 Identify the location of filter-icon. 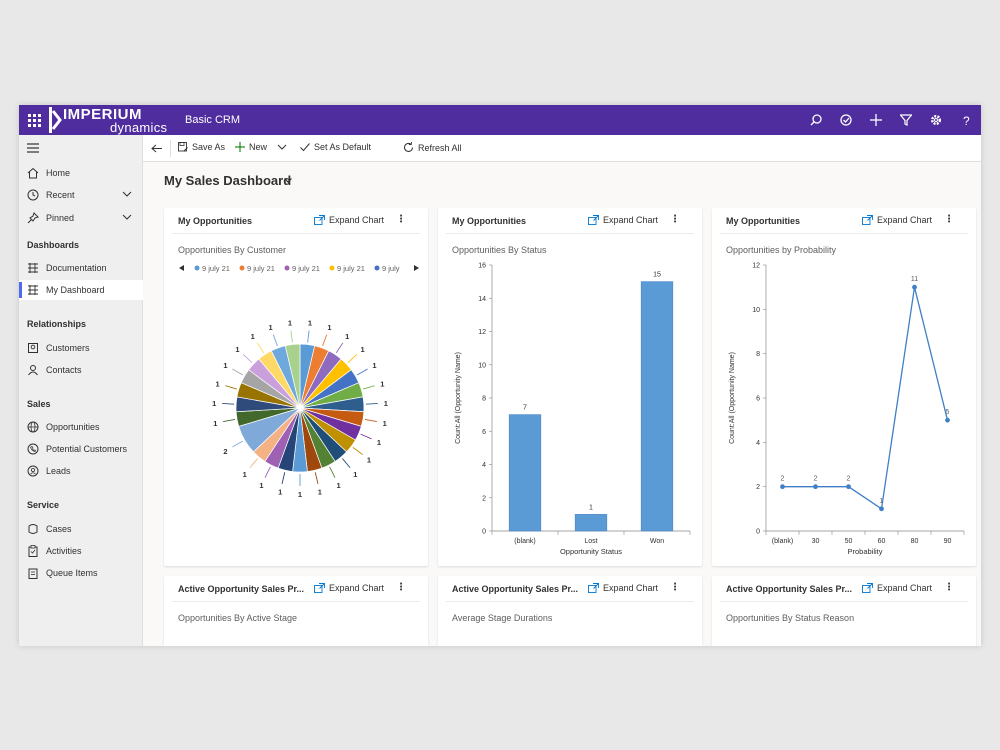
(906, 120).